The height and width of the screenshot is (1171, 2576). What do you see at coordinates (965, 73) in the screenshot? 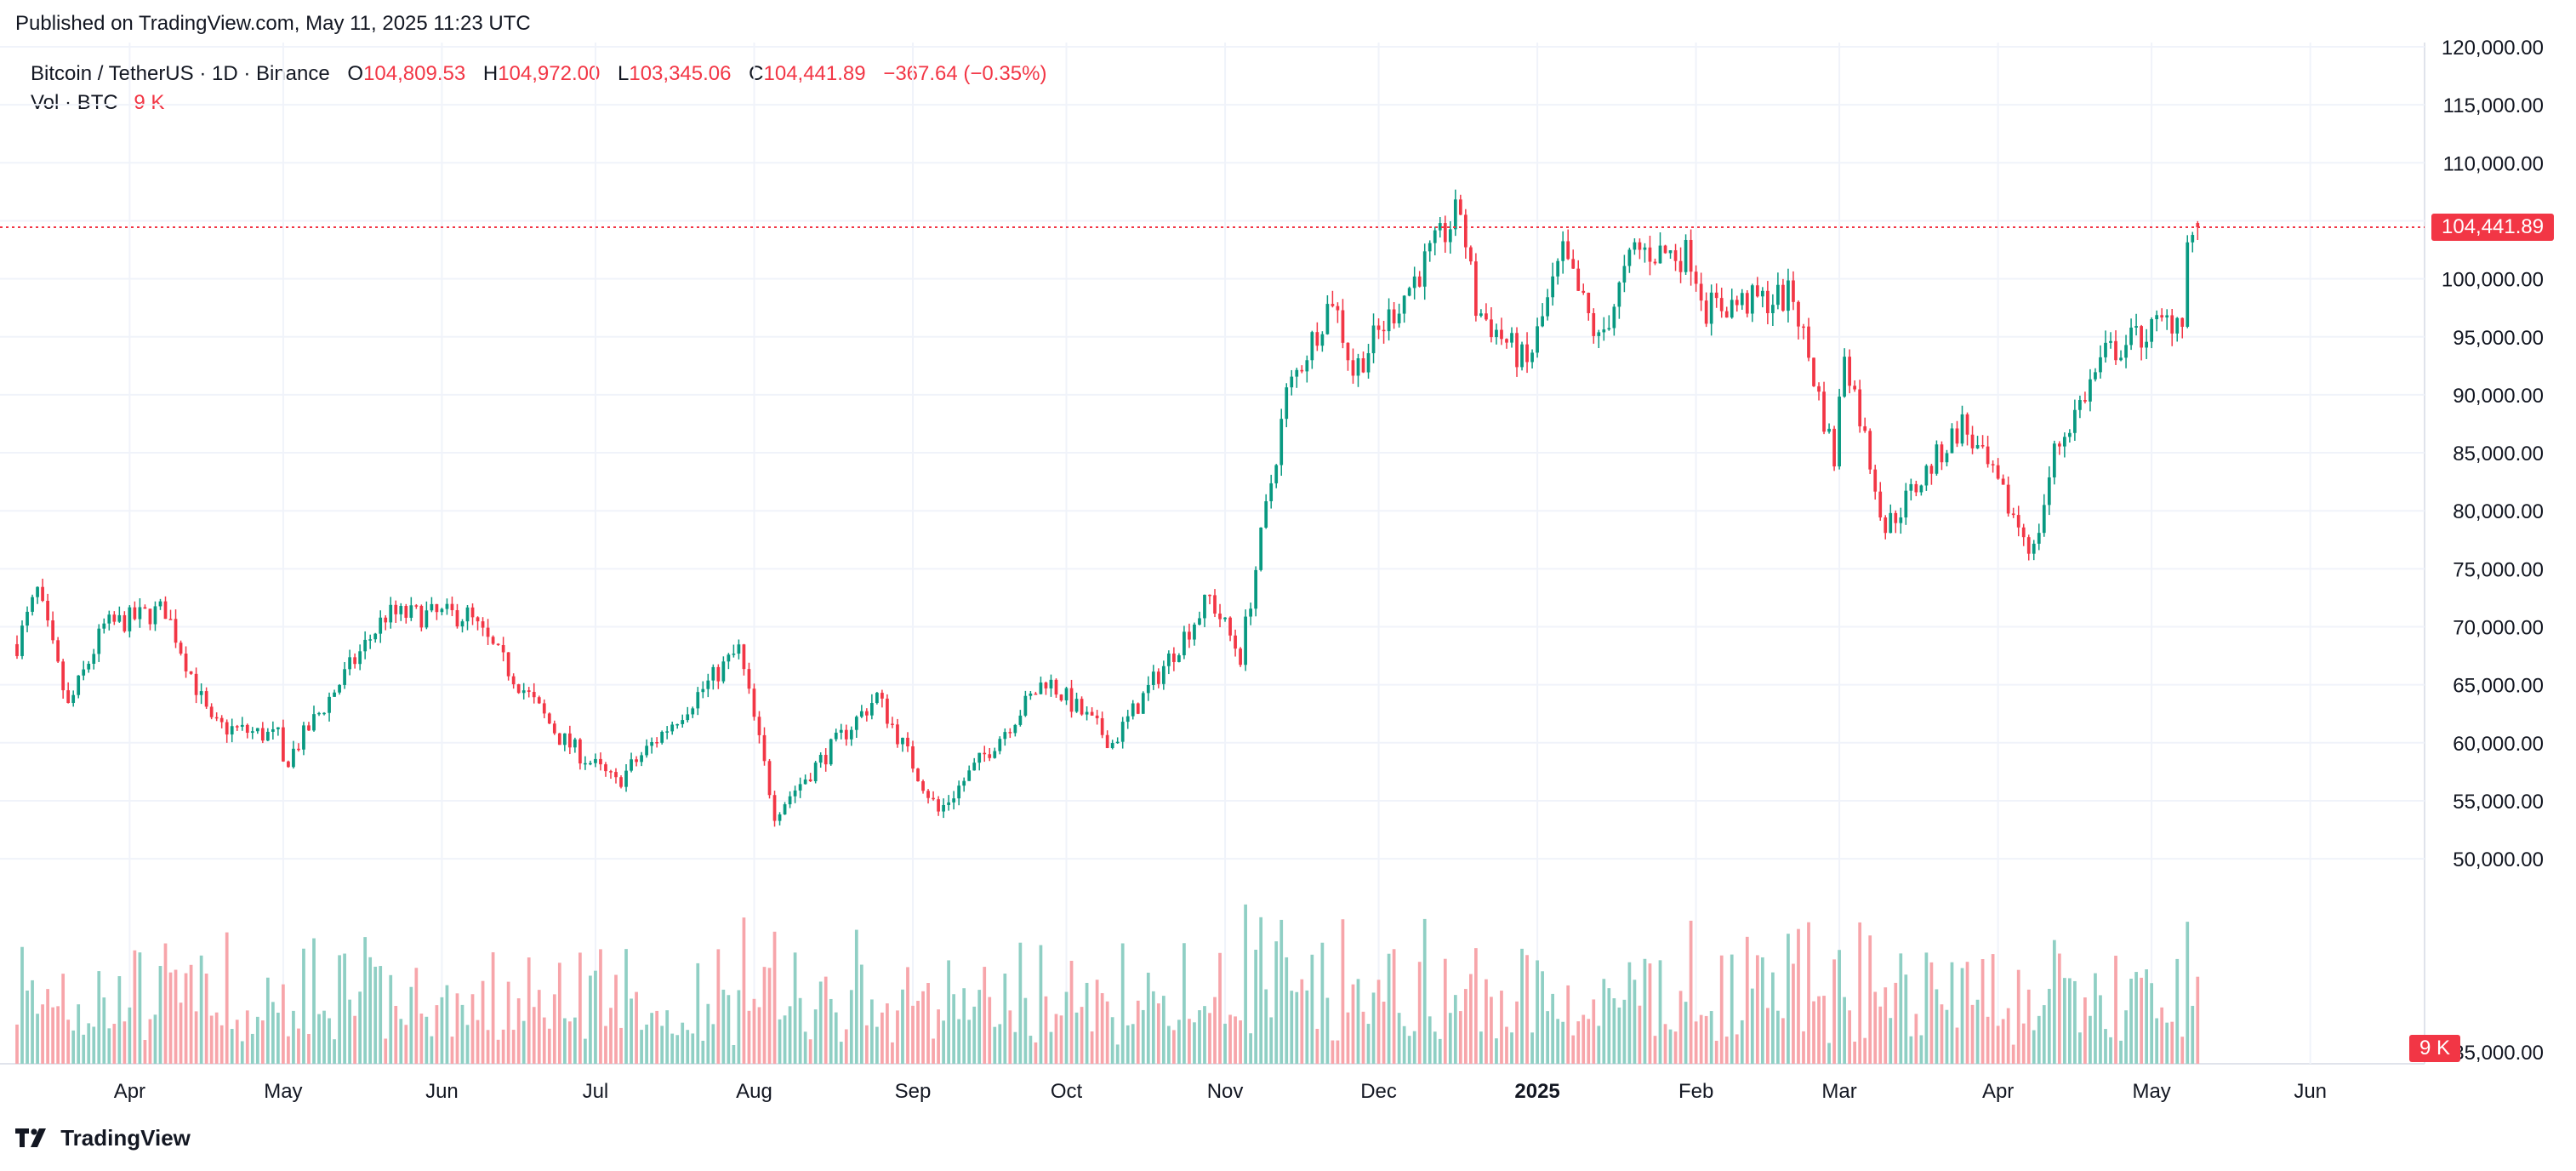
I see `change-value: −367.64 (−0.35%)` at bounding box center [965, 73].